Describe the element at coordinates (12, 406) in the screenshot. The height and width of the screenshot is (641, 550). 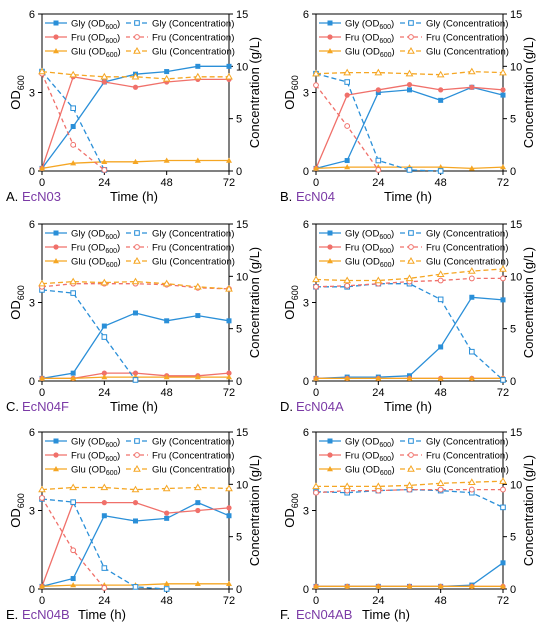
I see `panel-letter: C.` at that location.